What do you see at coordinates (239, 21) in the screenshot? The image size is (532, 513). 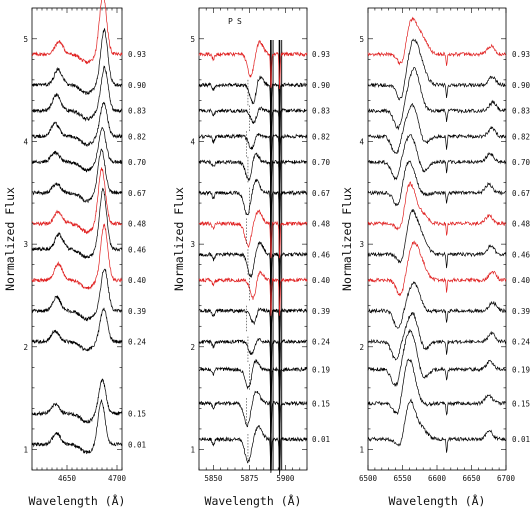 I see `panel-middle-mark-s: S` at bounding box center [239, 21].